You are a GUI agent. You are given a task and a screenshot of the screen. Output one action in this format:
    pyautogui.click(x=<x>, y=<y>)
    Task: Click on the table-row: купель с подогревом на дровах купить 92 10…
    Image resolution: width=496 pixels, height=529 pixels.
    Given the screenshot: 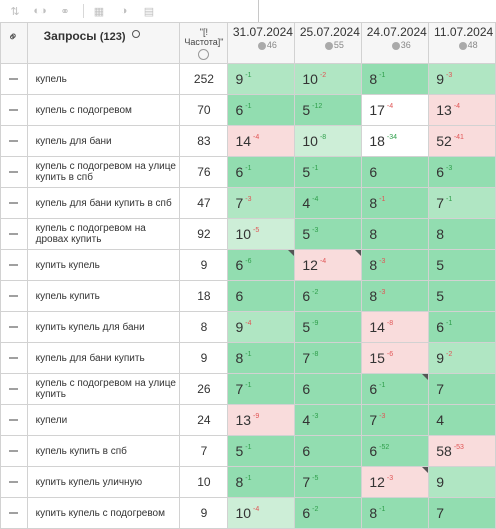 What is the action you would take?
    pyautogui.click(x=248, y=234)
    